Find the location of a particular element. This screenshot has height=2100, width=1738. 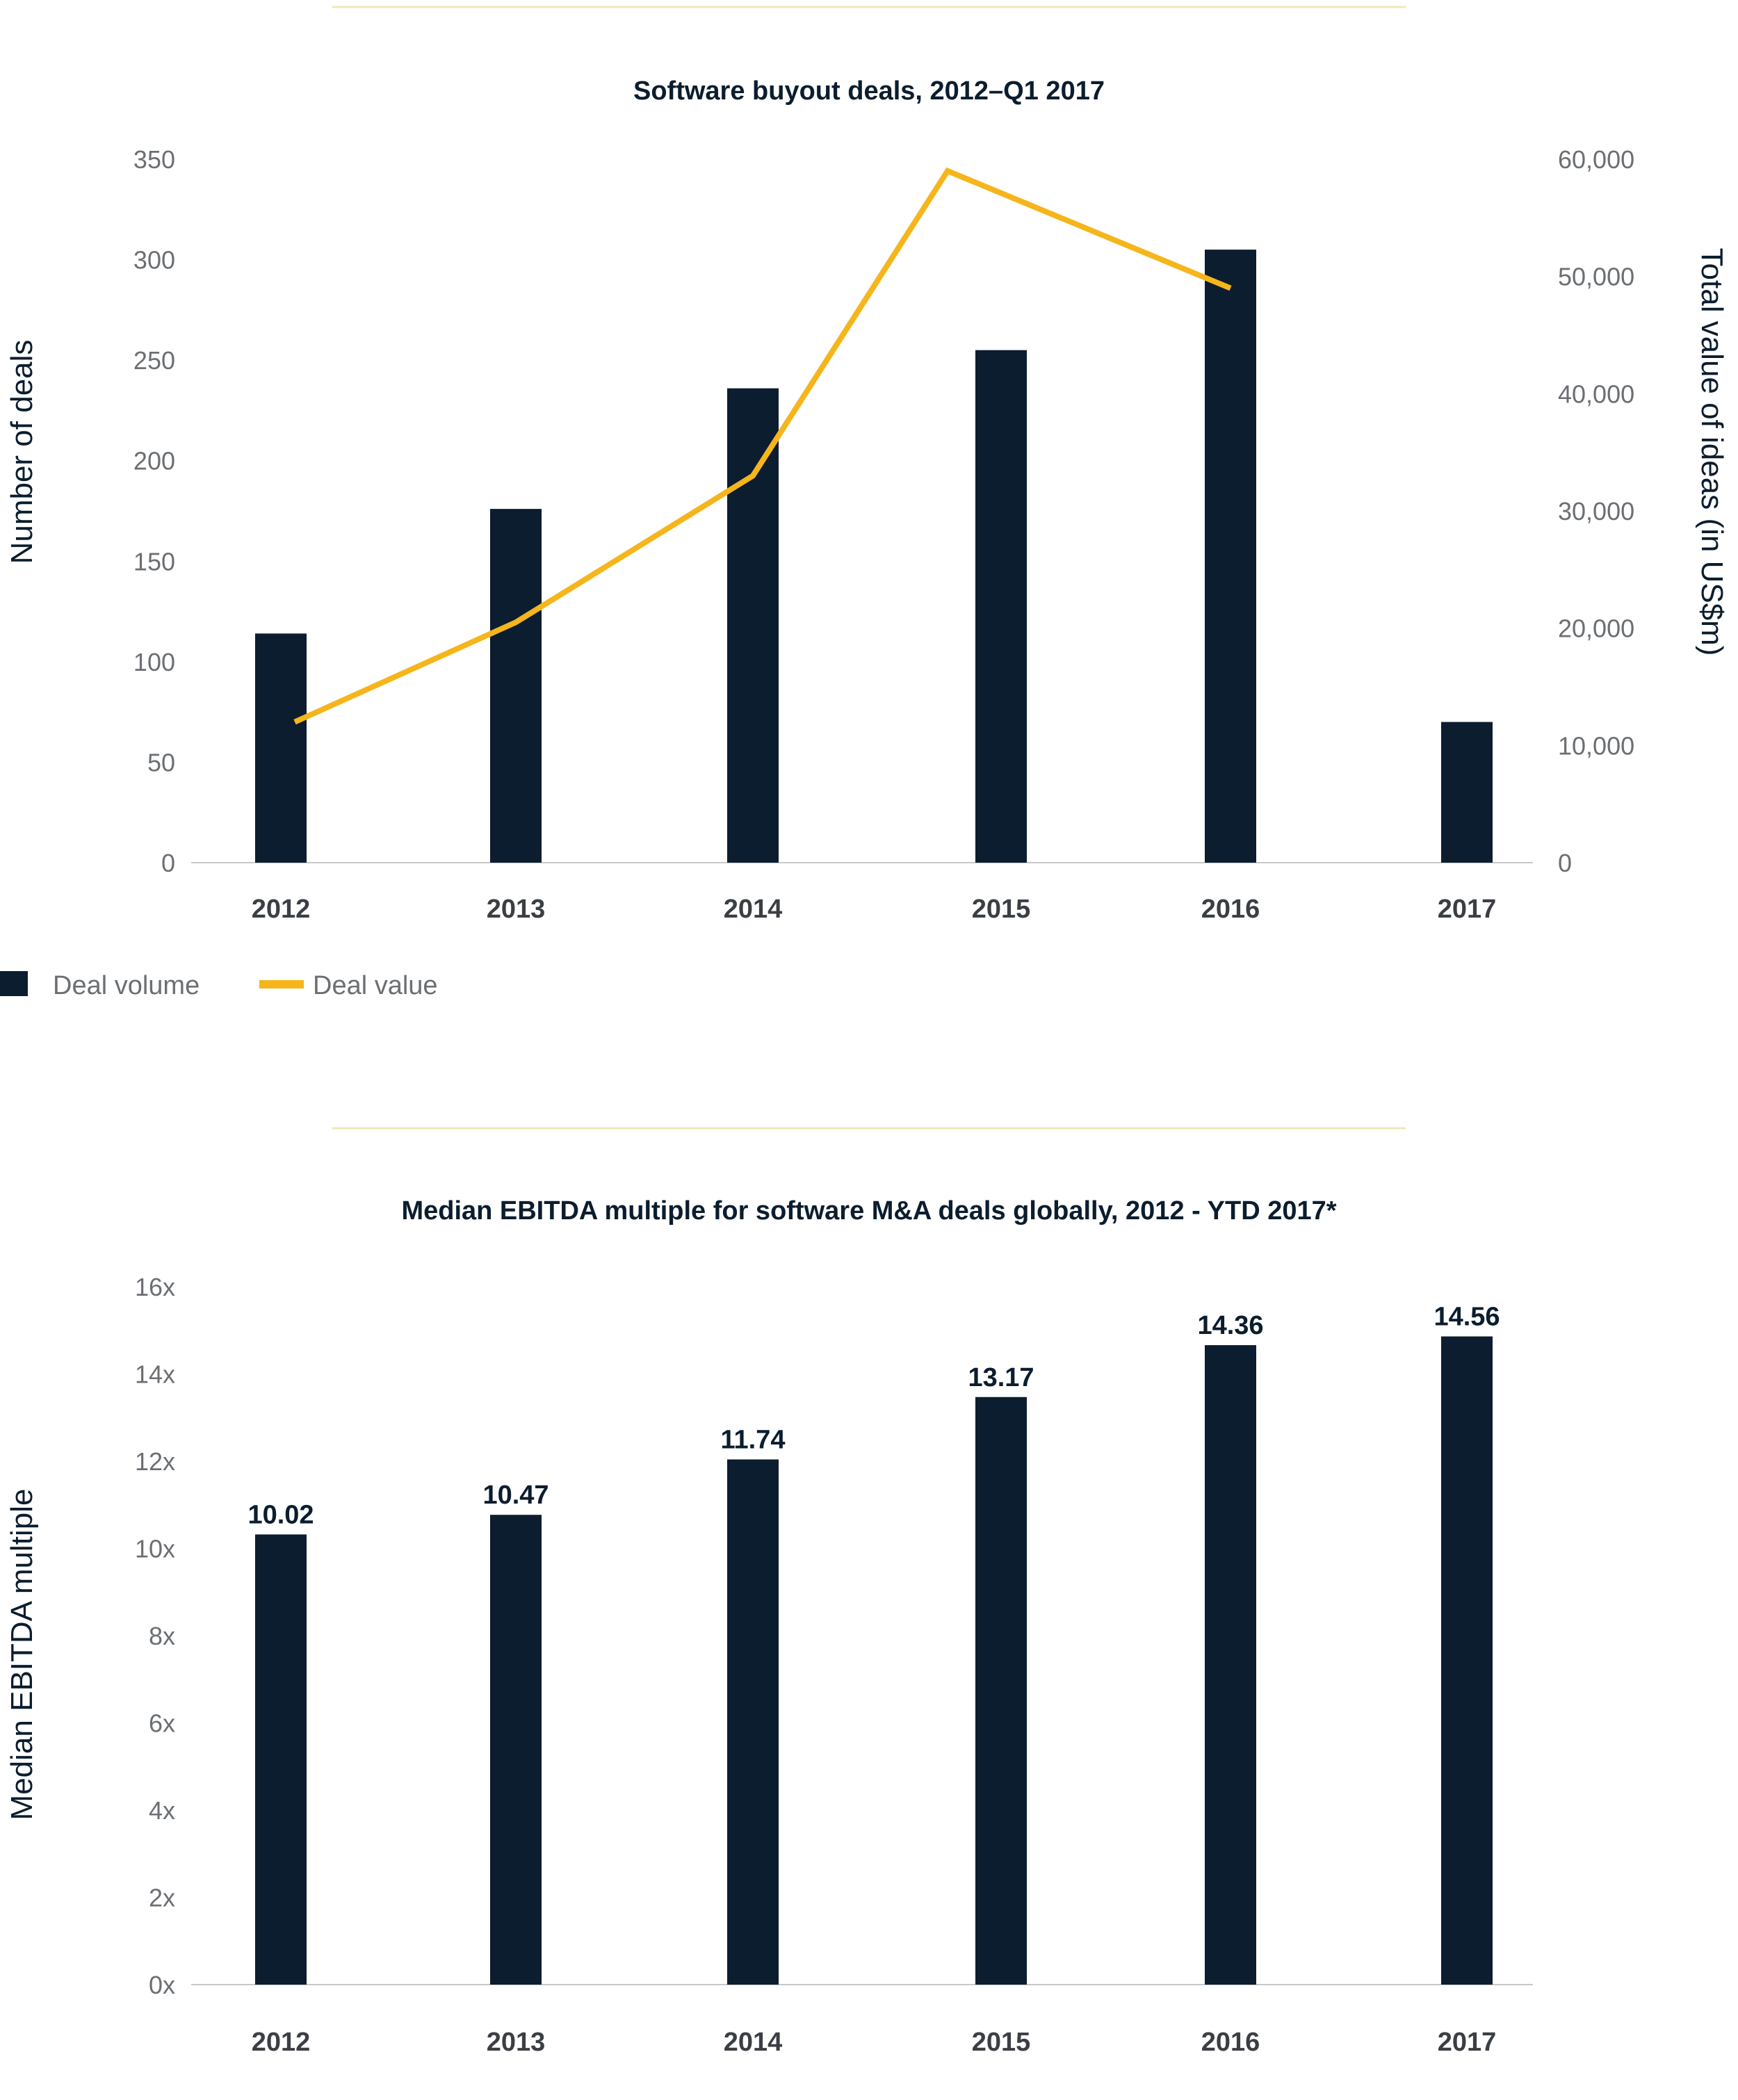

chart-1-bar-2013 is located at coordinates (516, 686).